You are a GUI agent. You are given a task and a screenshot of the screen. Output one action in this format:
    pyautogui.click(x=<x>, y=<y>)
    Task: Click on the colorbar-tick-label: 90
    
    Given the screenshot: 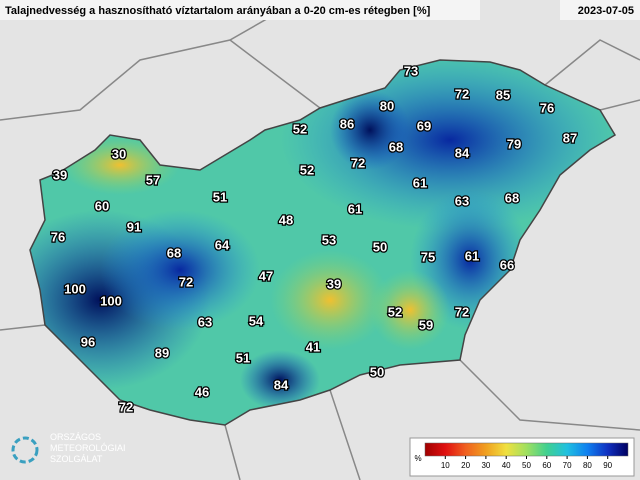 What is the action you would take?
    pyautogui.click(x=607, y=465)
    